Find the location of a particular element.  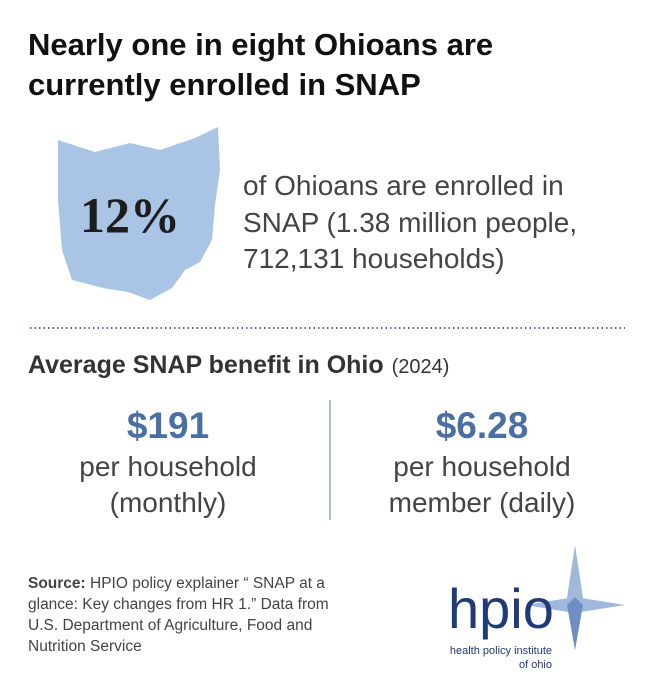

highlight-text: of Ohioans are enrolled in is located at coordinates (403, 185).